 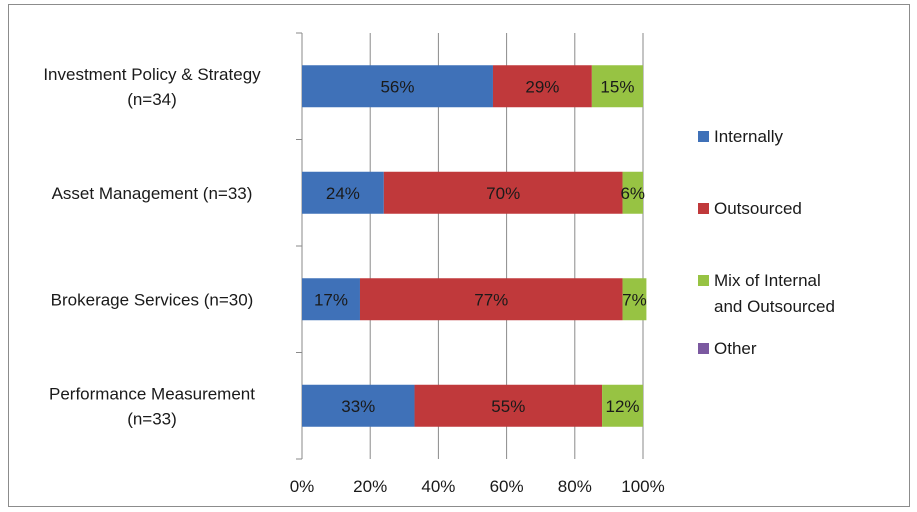 What do you see at coordinates (735, 348) in the screenshot?
I see `legend-label: Other` at bounding box center [735, 348].